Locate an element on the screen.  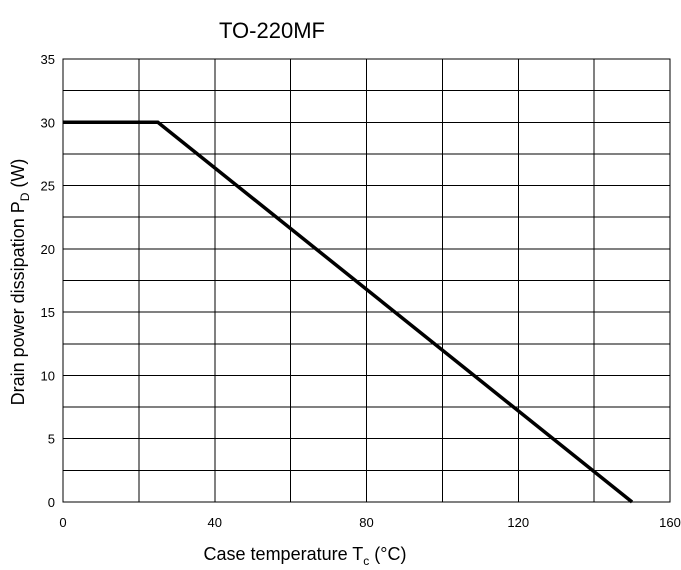
y-tick-label: 20 is located at coordinates (48, 249).